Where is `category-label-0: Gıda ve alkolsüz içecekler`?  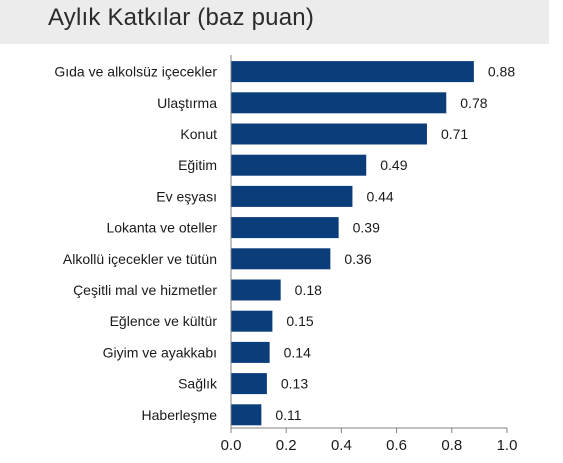 category-label-0: Gıda ve alkolsüz içecekler is located at coordinates (135, 72).